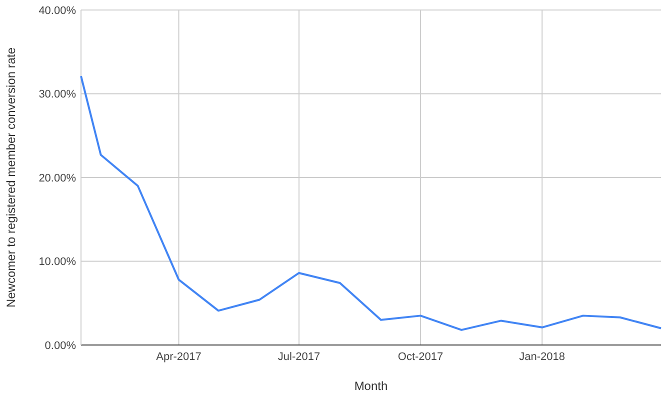 The image size is (667, 400). What do you see at coordinates (421, 357) in the screenshot?
I see `x-tick-label: Oct-2017` at bounding box center [421, 357].